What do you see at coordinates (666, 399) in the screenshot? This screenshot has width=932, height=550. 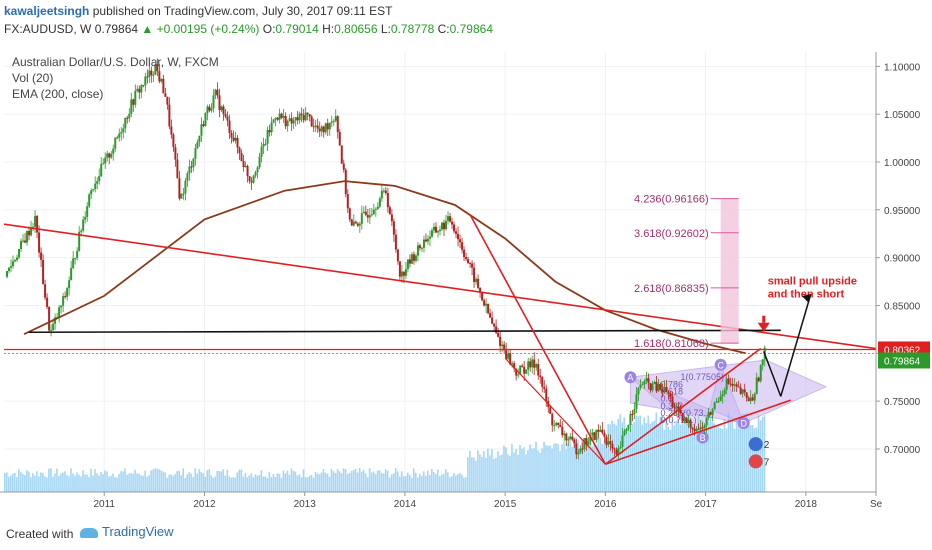 I see `retracement-label: 0.5` at bounding box center [666, 399].